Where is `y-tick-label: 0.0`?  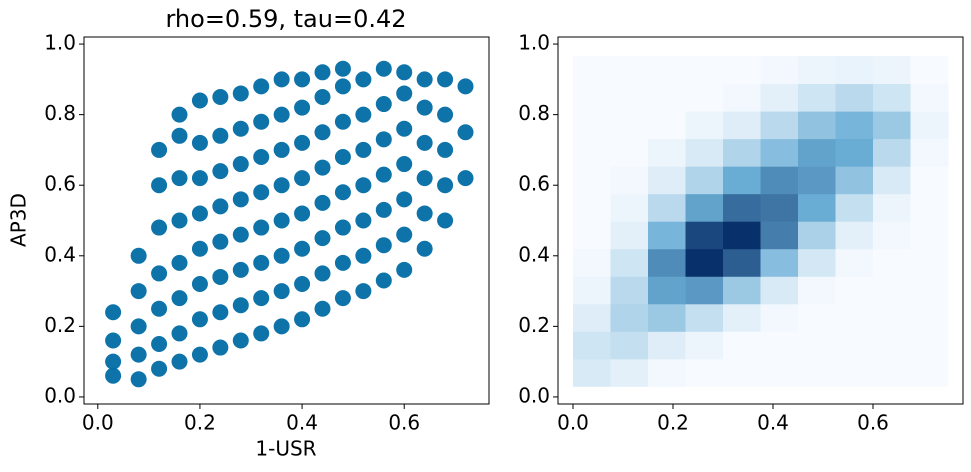 y-tick-label: 0.0 is located at coordinates (60, 395).